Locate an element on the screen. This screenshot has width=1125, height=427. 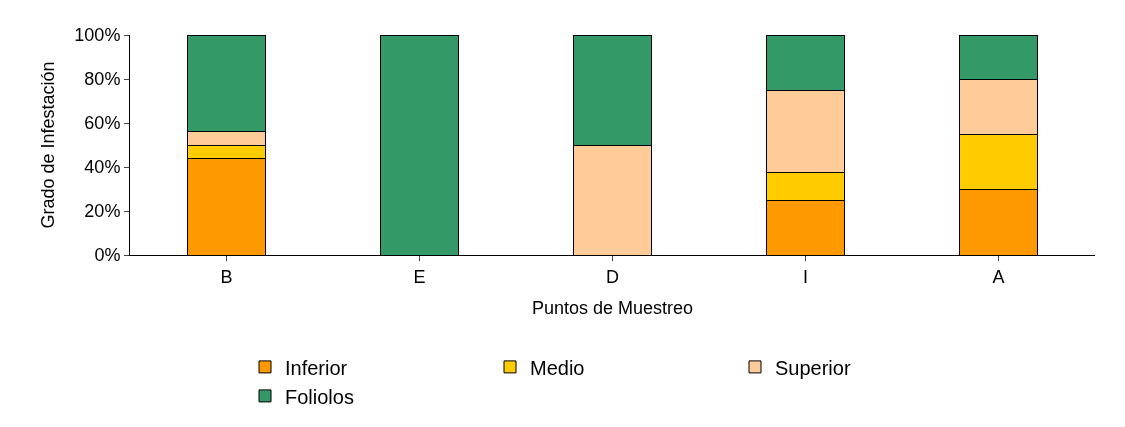
legend-label: Superior is located at coordinates (813, 367).